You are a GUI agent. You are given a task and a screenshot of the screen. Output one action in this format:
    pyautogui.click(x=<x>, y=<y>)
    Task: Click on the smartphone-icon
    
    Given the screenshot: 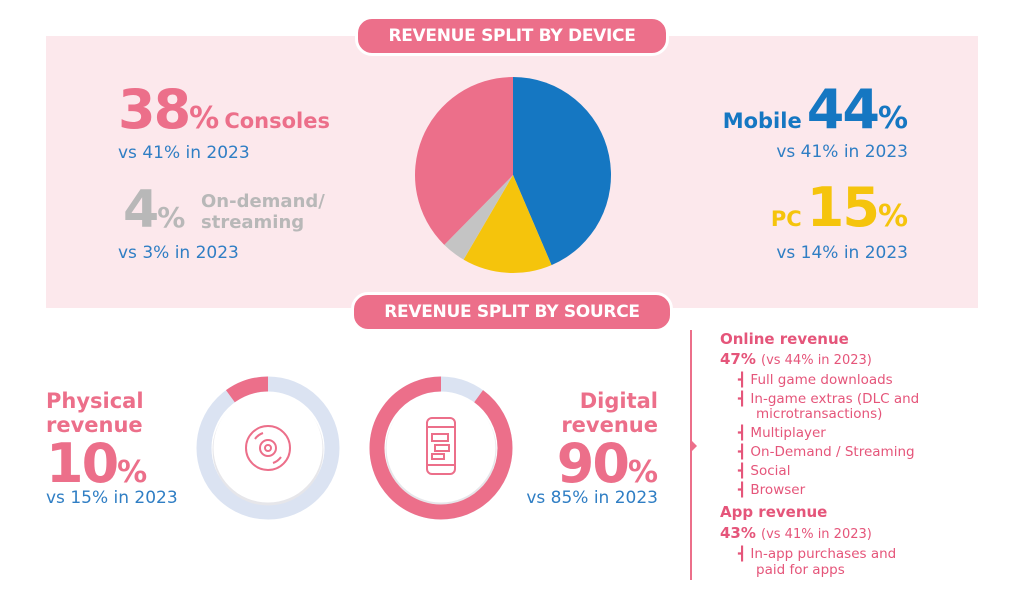 What is the action you would take?
    pyautogui.click(x=441, y=446)
    